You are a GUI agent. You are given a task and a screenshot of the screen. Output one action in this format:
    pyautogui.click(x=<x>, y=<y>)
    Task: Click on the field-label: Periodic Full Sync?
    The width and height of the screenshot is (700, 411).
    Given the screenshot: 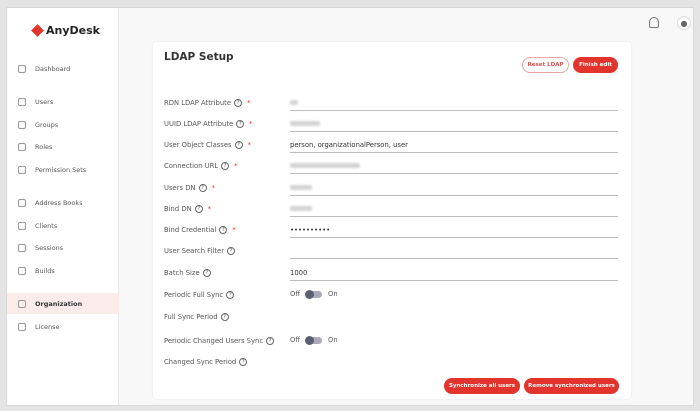 What is the action you would take?
    pyautogui.click(x=199, y=295)
    